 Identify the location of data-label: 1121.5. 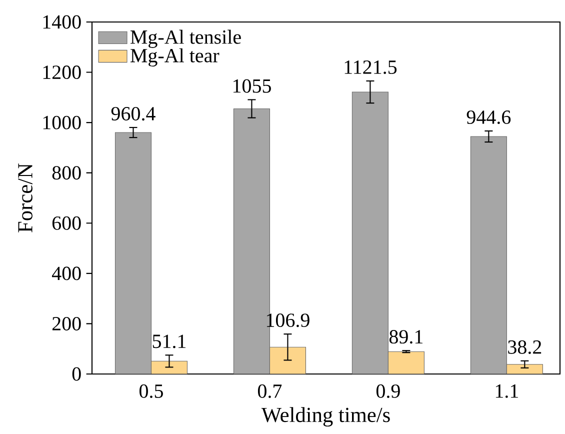
(370, 67).